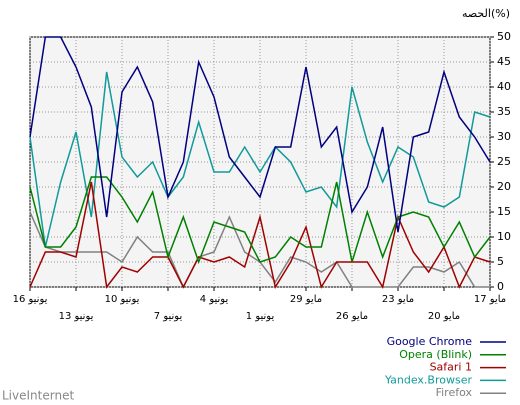  I want to click on y-tick-label: 20, so click(504, 186).